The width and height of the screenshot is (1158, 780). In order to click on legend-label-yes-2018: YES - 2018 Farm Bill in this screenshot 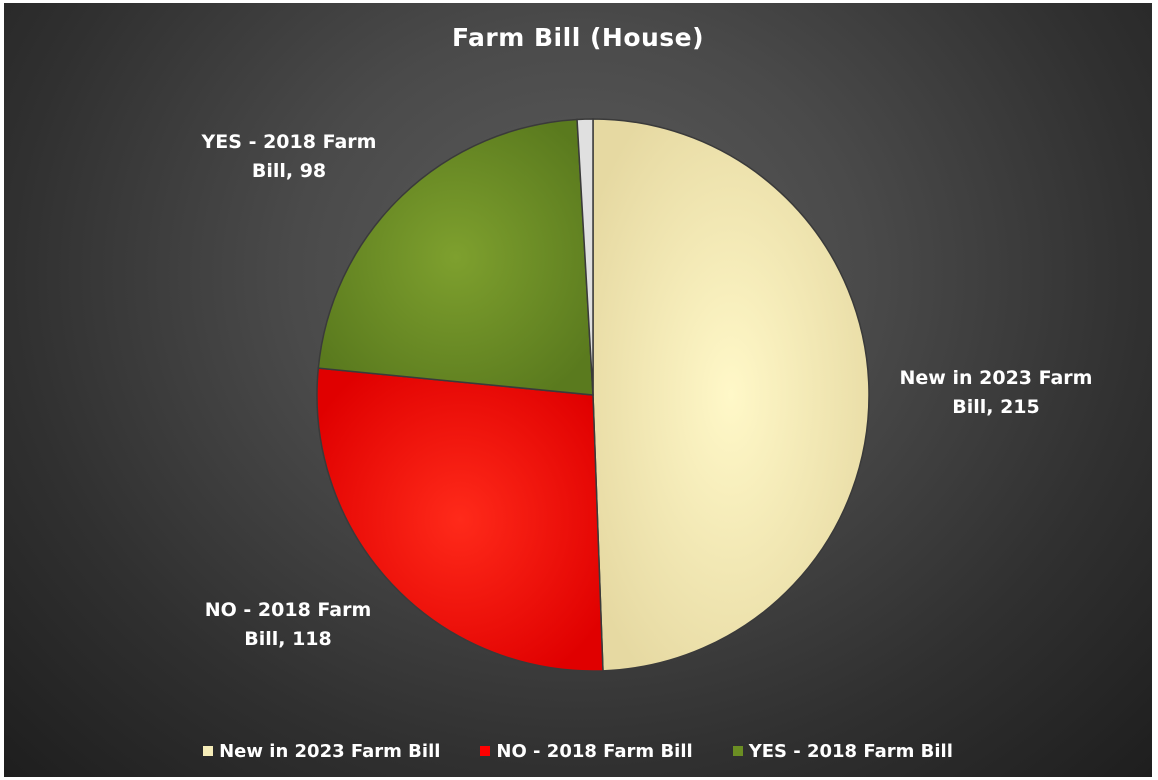, I will do `click(850, 751)`.